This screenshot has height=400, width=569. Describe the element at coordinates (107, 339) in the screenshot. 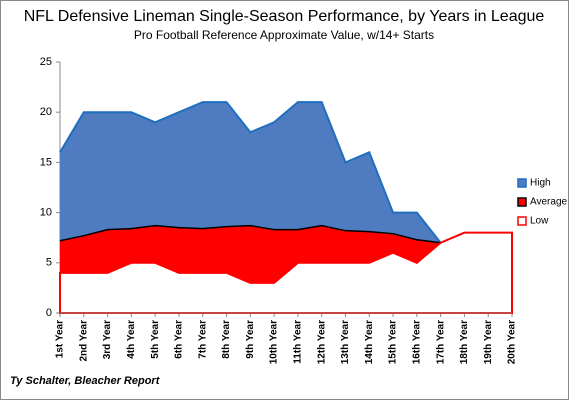

I see `x-tick-label: 3rd Year` at that location.